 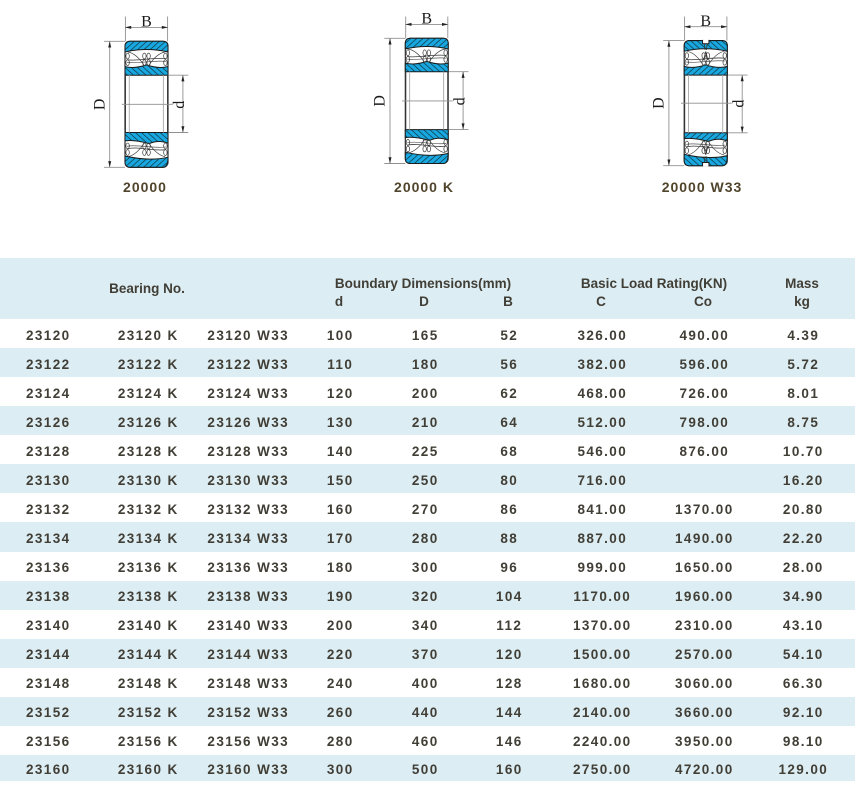 I want to click on svg-text: 20000 W33, so click(x=702, y=187).